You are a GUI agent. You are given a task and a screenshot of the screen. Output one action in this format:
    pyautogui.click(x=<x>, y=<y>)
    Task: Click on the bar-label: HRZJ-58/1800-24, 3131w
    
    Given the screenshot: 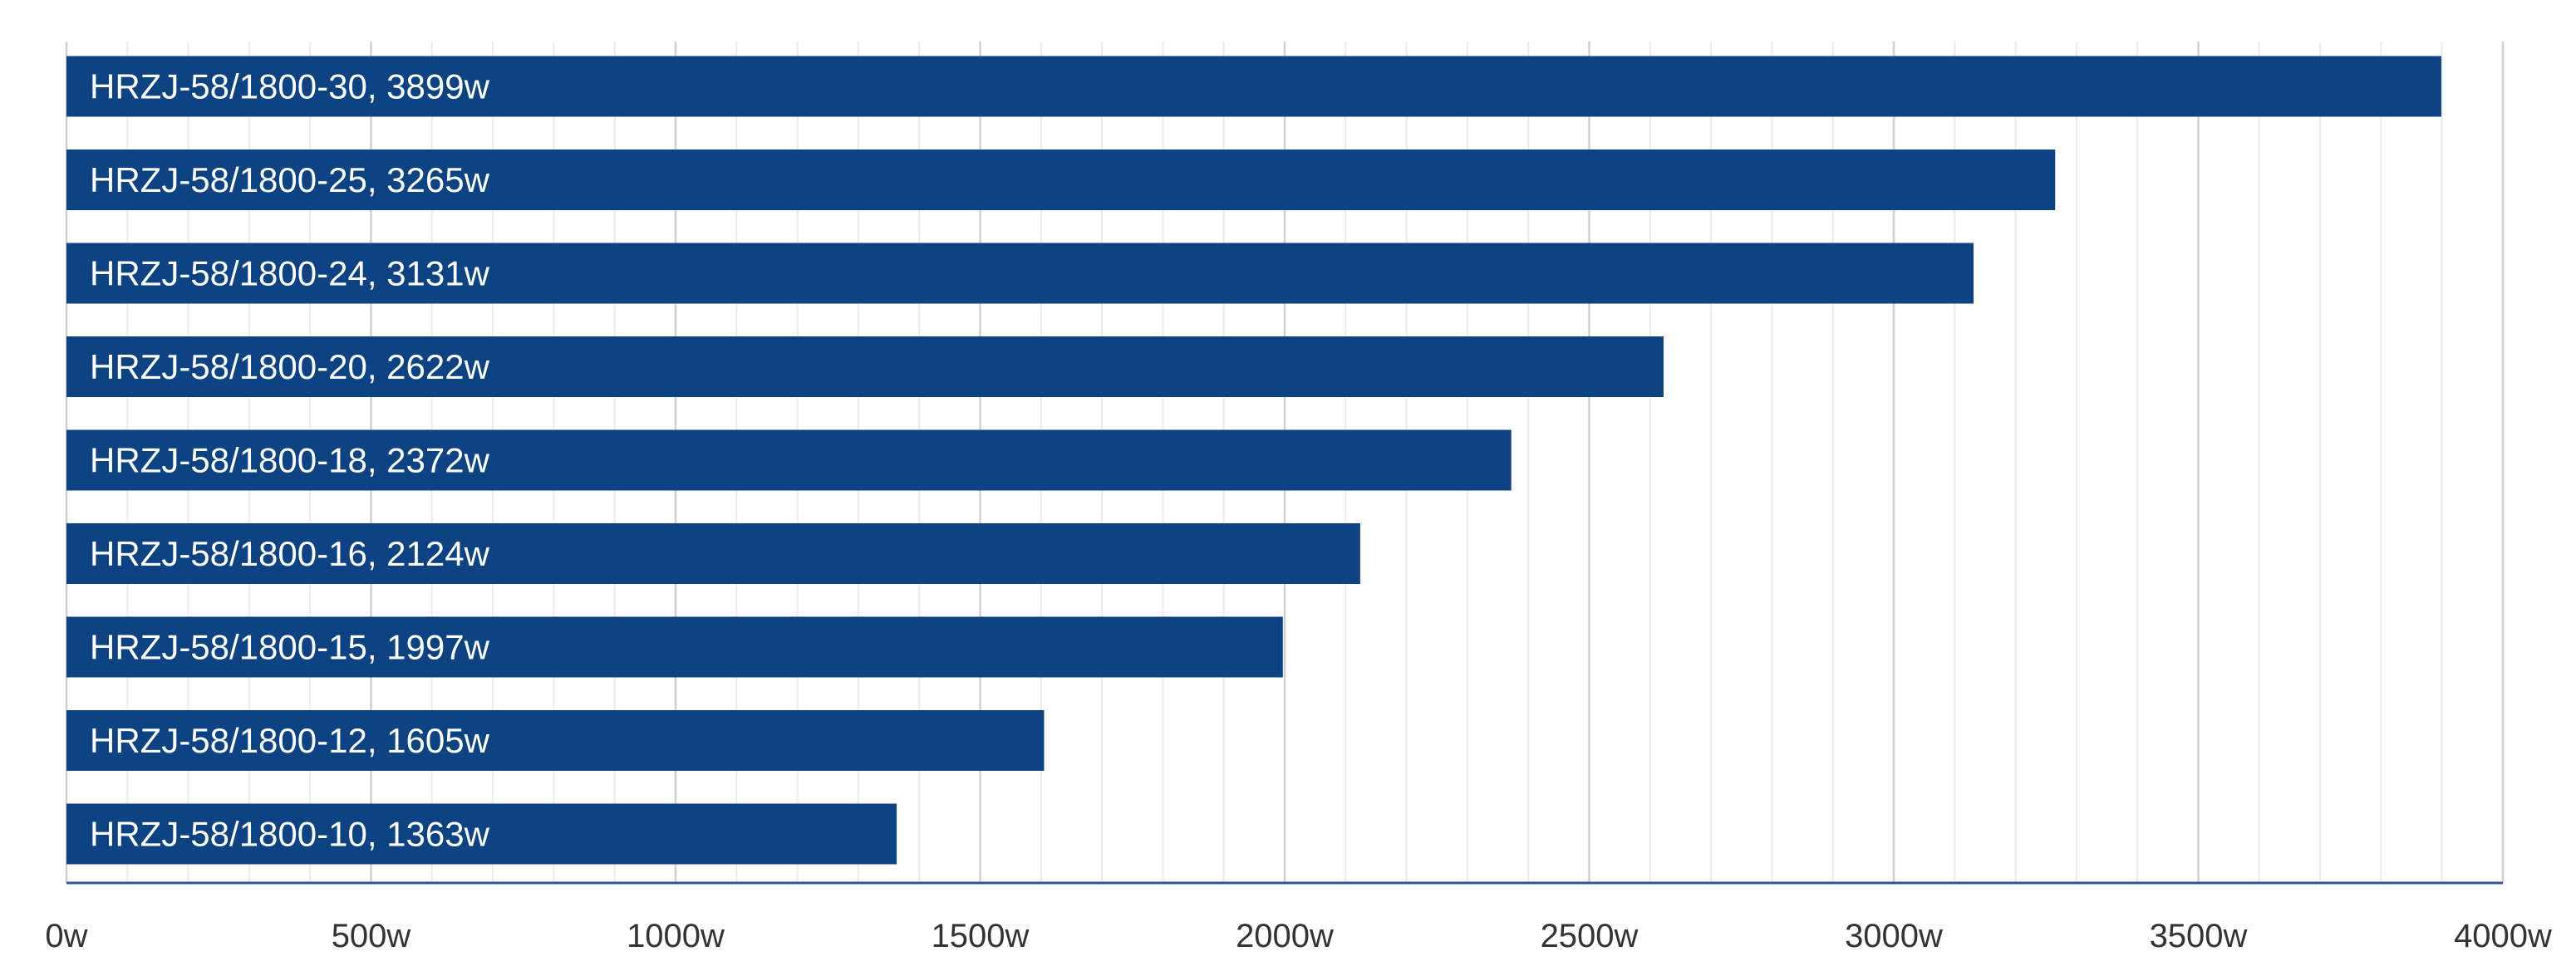 What is the action you would take?
    pyautogui.click(x=290, y=273)
    